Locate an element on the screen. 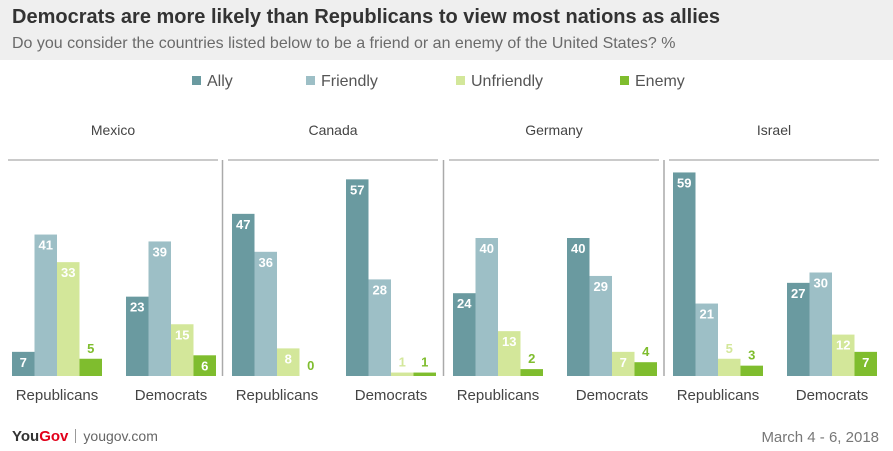 This screenshot has height=451, width=893. legend-label-ally: Ally is located at coordinates (220, 81).